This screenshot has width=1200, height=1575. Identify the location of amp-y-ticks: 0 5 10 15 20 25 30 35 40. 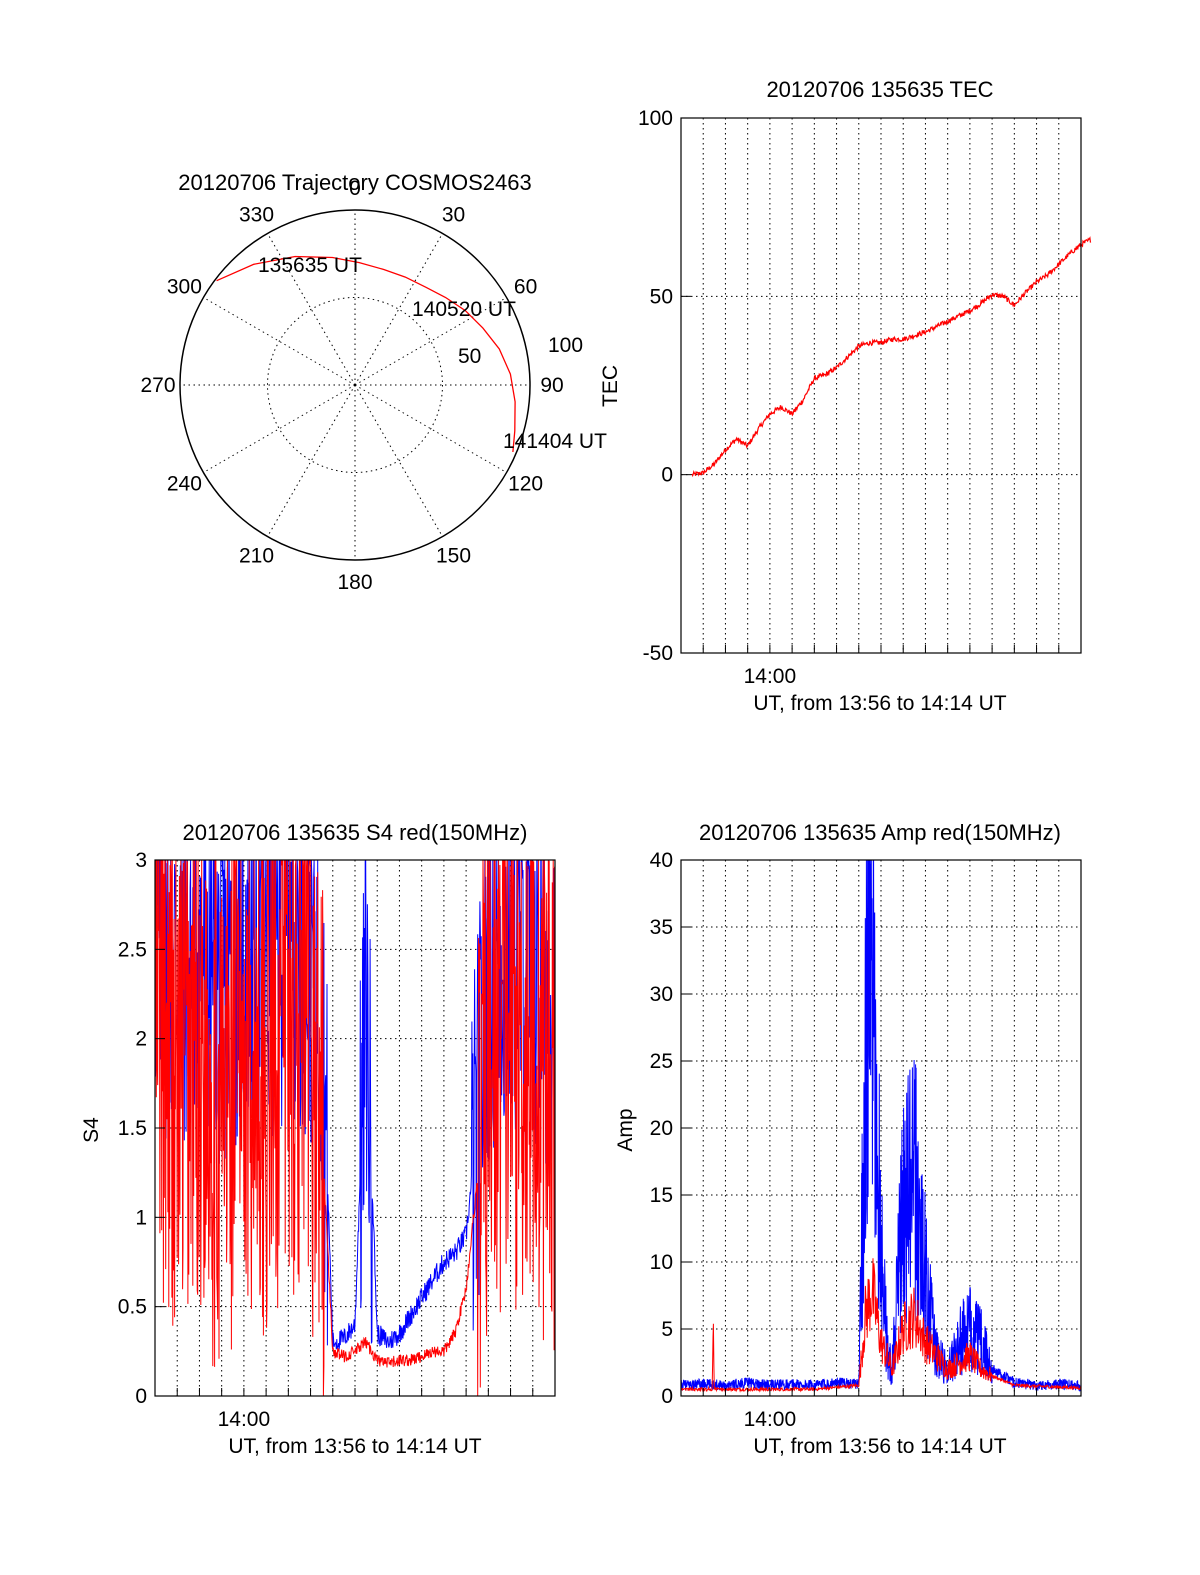
(670, 1128).